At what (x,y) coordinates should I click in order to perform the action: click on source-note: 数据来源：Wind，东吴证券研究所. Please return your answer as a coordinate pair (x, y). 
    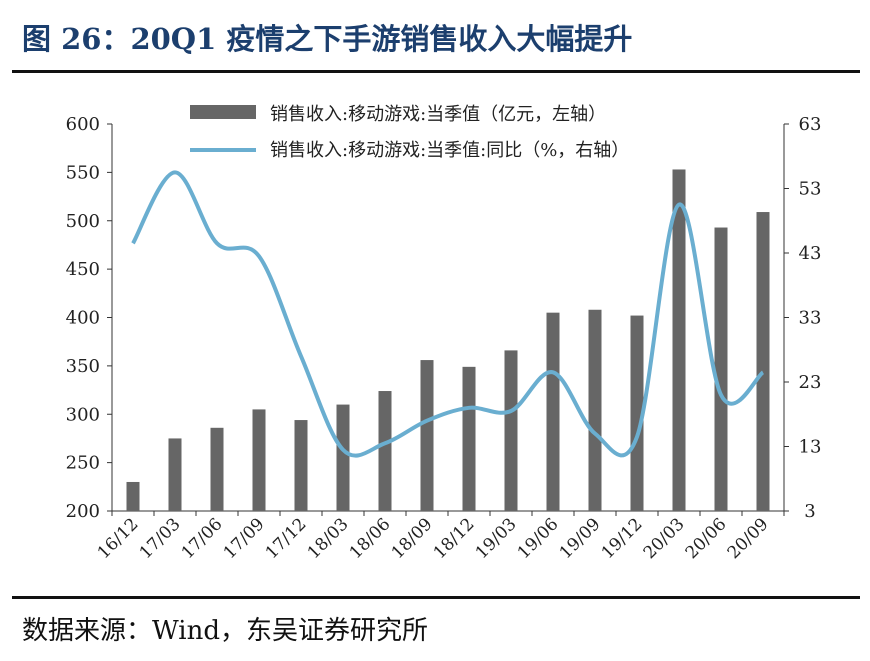
    Looking at the image, I should click on (225, 631).